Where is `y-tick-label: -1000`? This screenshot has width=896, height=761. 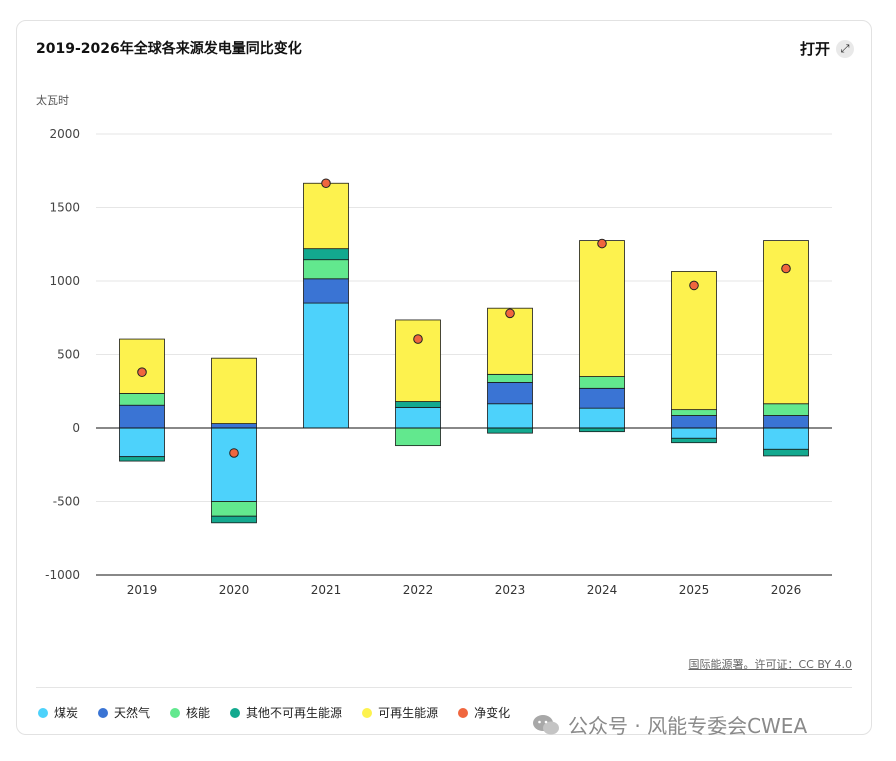 y-tick-label: -1000 is located at coordinates (62, 575).